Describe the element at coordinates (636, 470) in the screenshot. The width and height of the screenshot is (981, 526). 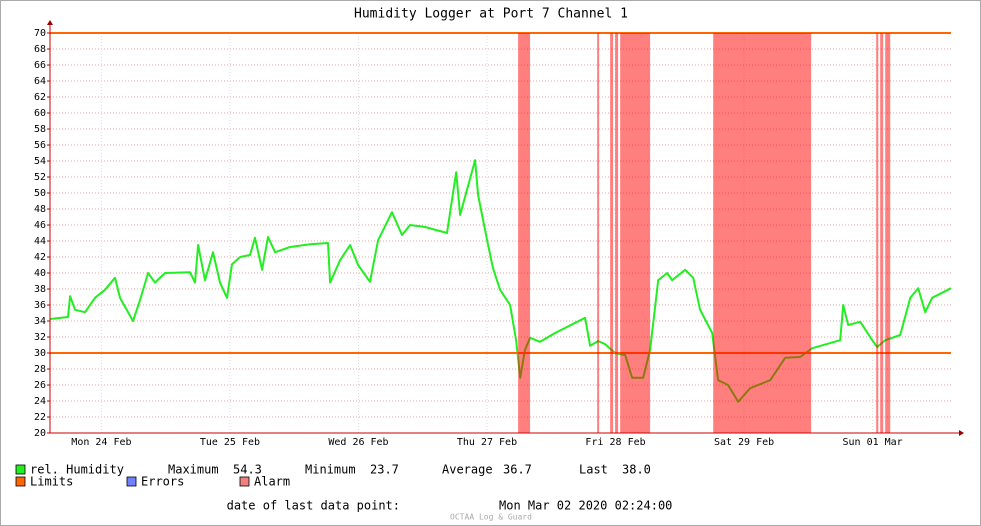
I see `stat-value: 38.0` at that location.